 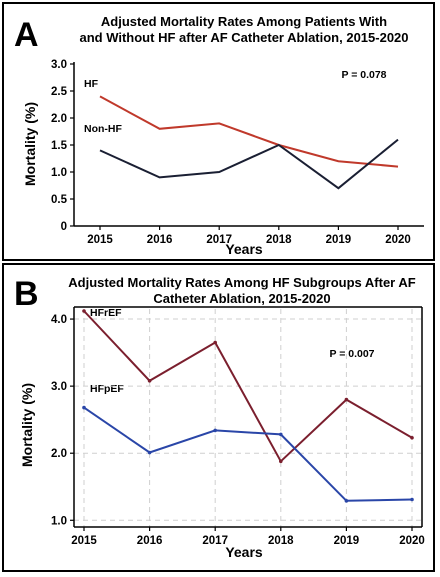 I want to click on chart-a-series-line-non-hf, so click(x=249, y=164).